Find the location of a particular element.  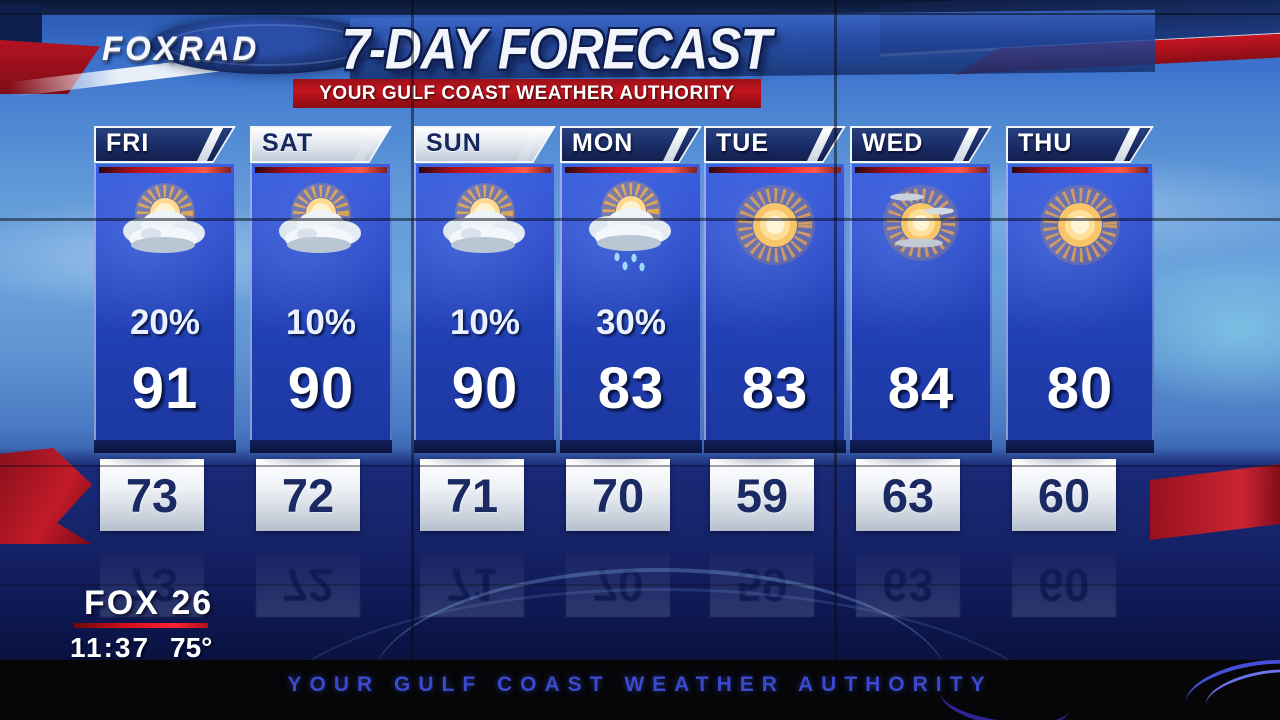

forecast-panel: 30% 83 is located at coordinates (631, 302).